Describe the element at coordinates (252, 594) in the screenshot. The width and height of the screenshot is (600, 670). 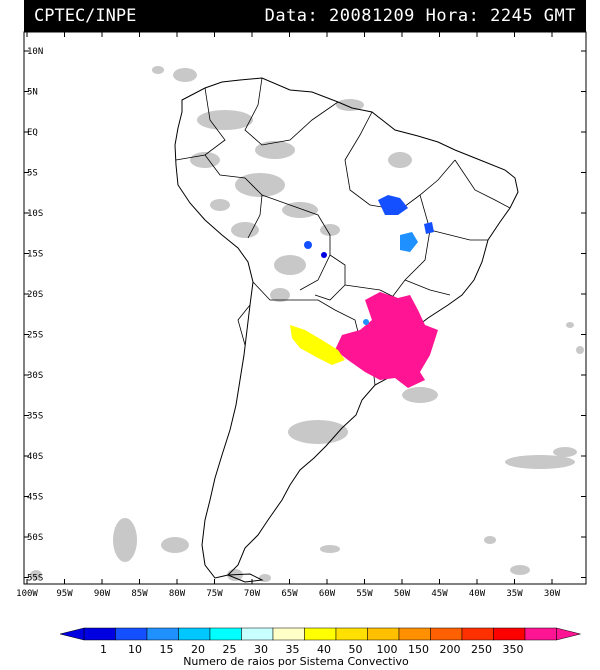
I see `lon-label: 70W` at that location.